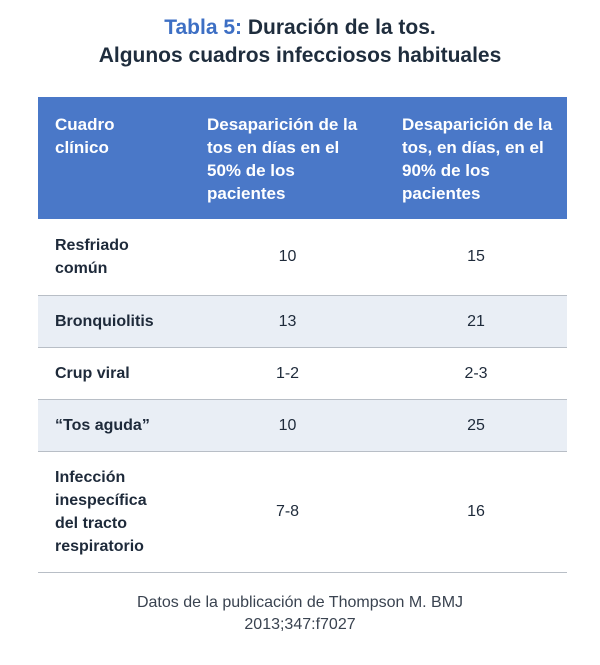 The width and height of the screenshot is (600, 665). Describe the element at coordinates (287, 373) in the screenshot. I see `cell: 1-2` at that location.